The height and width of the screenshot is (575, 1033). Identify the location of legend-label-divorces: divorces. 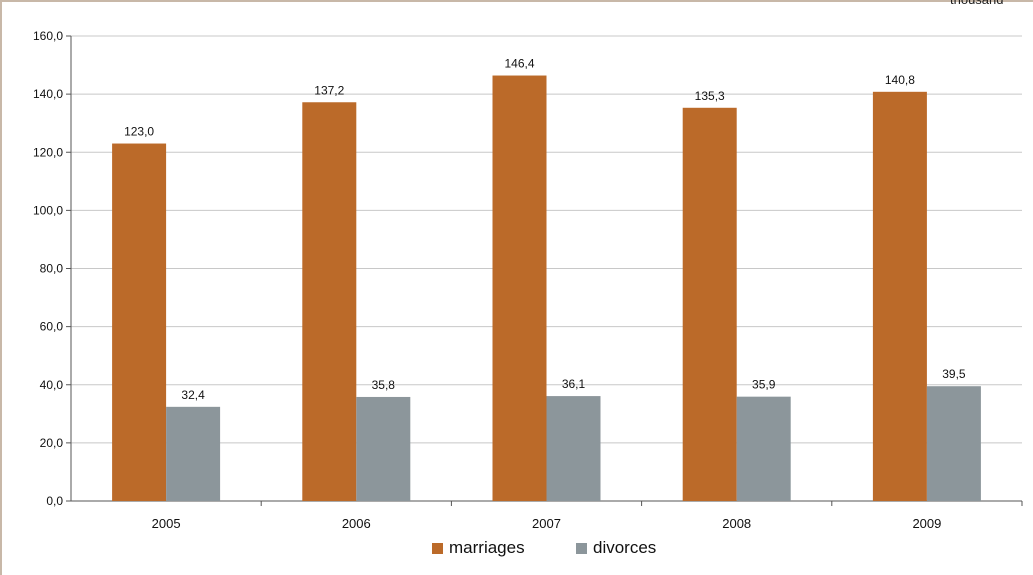
(625, 547).